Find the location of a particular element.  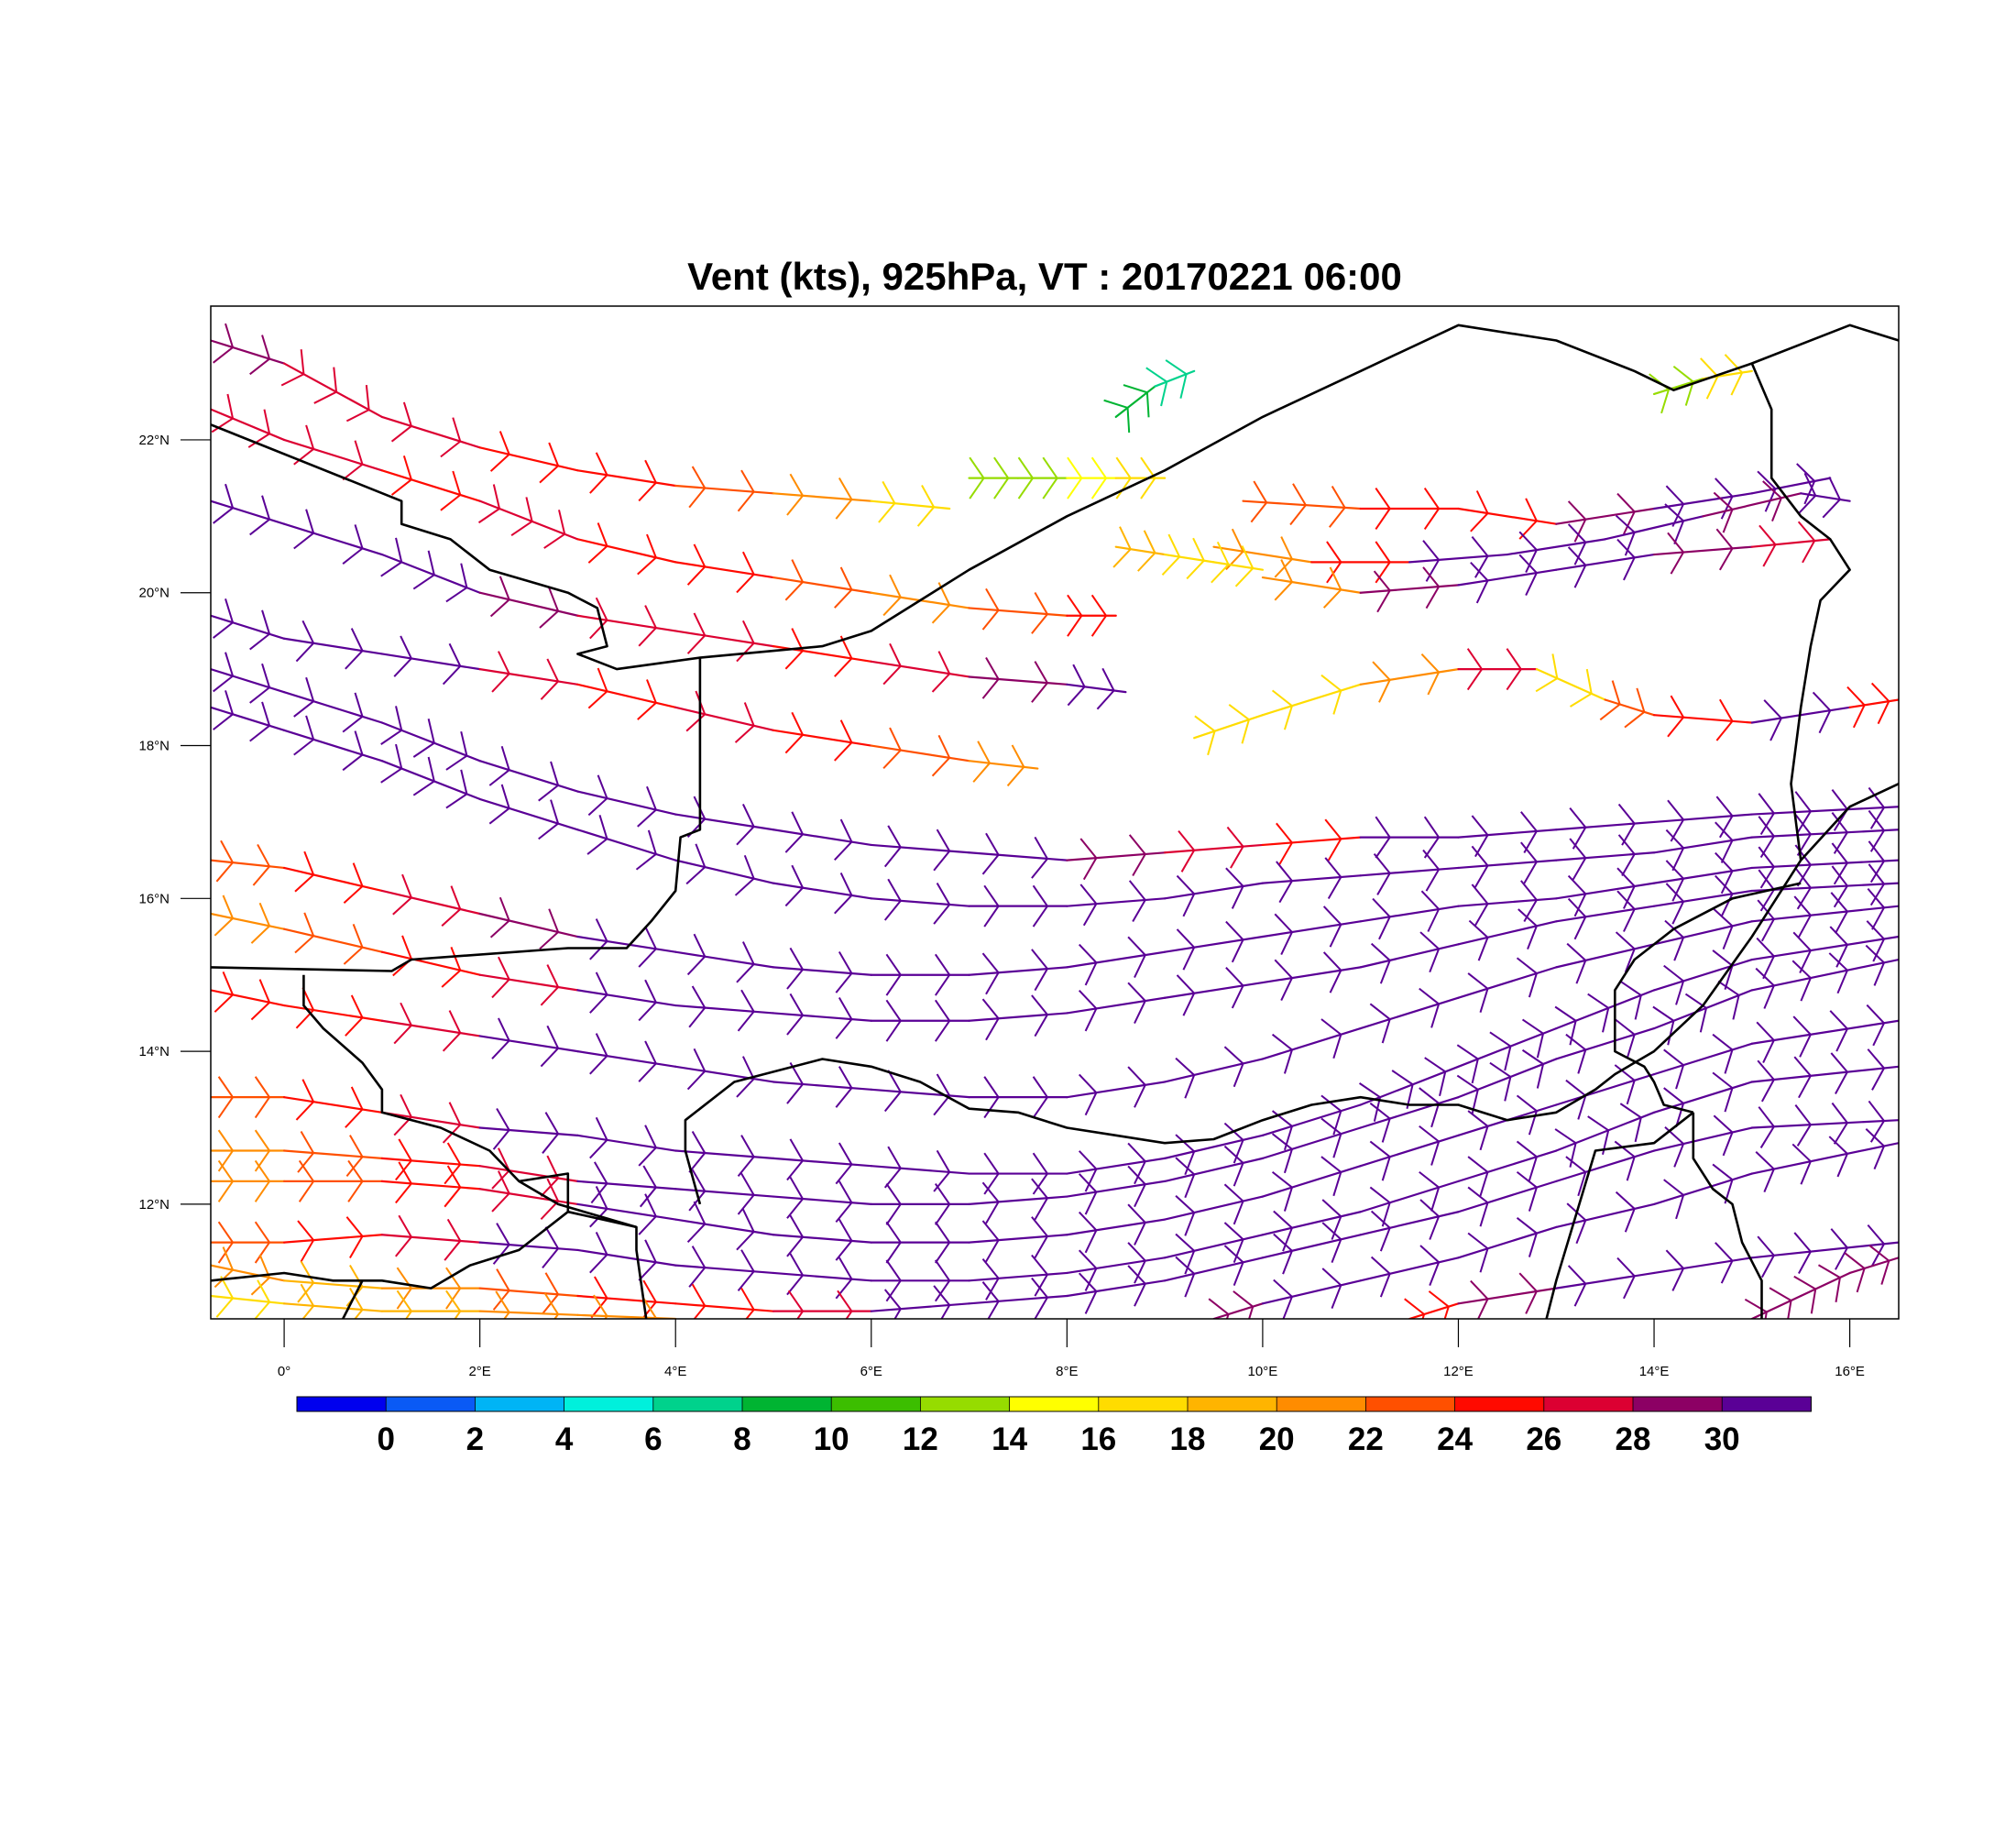

colorbar-swatch is located at coordinates (1767, 1404).